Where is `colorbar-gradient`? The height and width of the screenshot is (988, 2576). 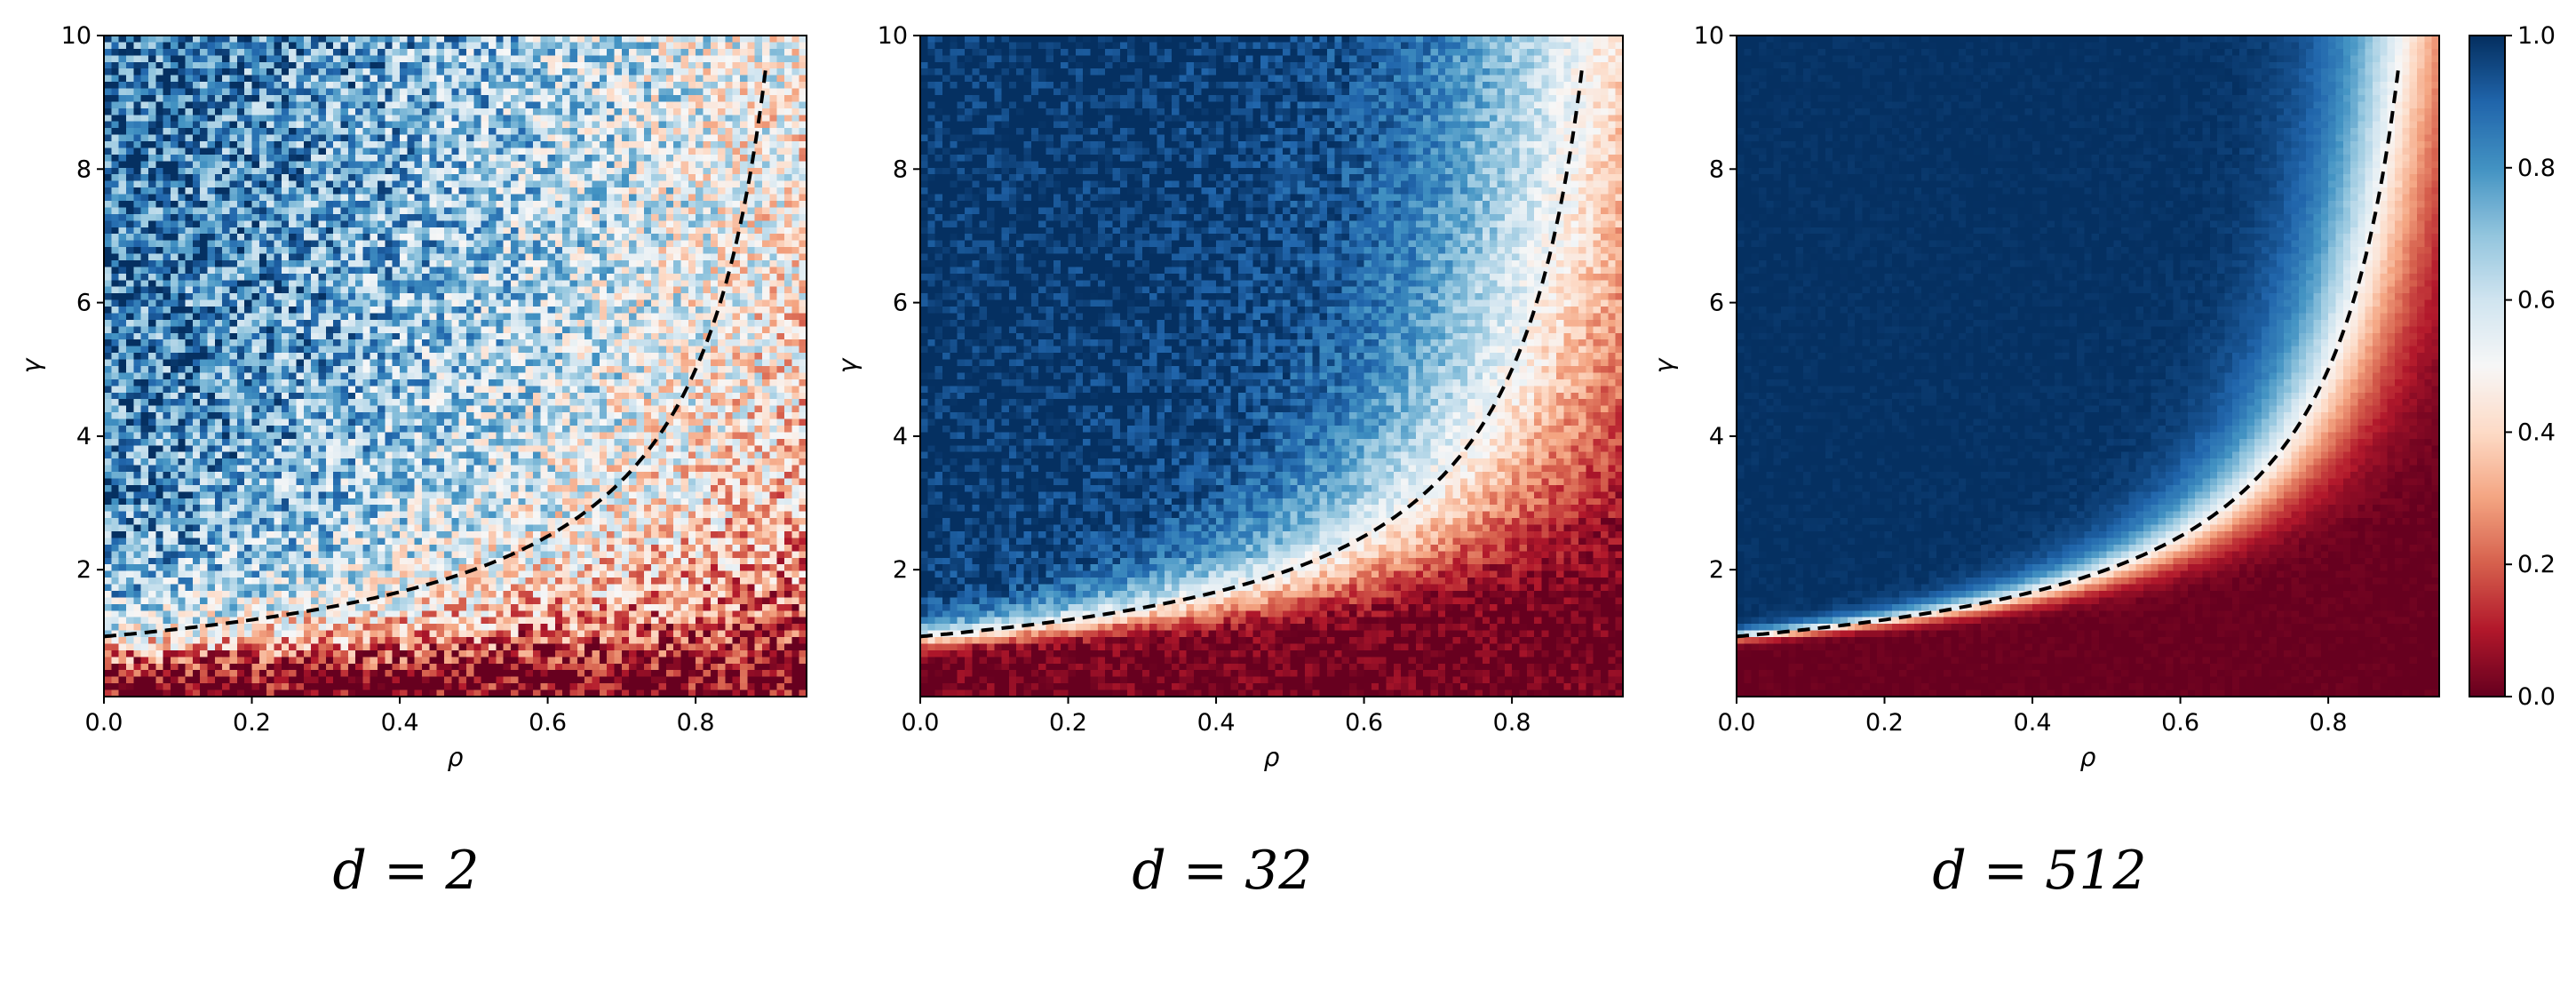
colorbar-gradient is located at coordinates (2487, 366).